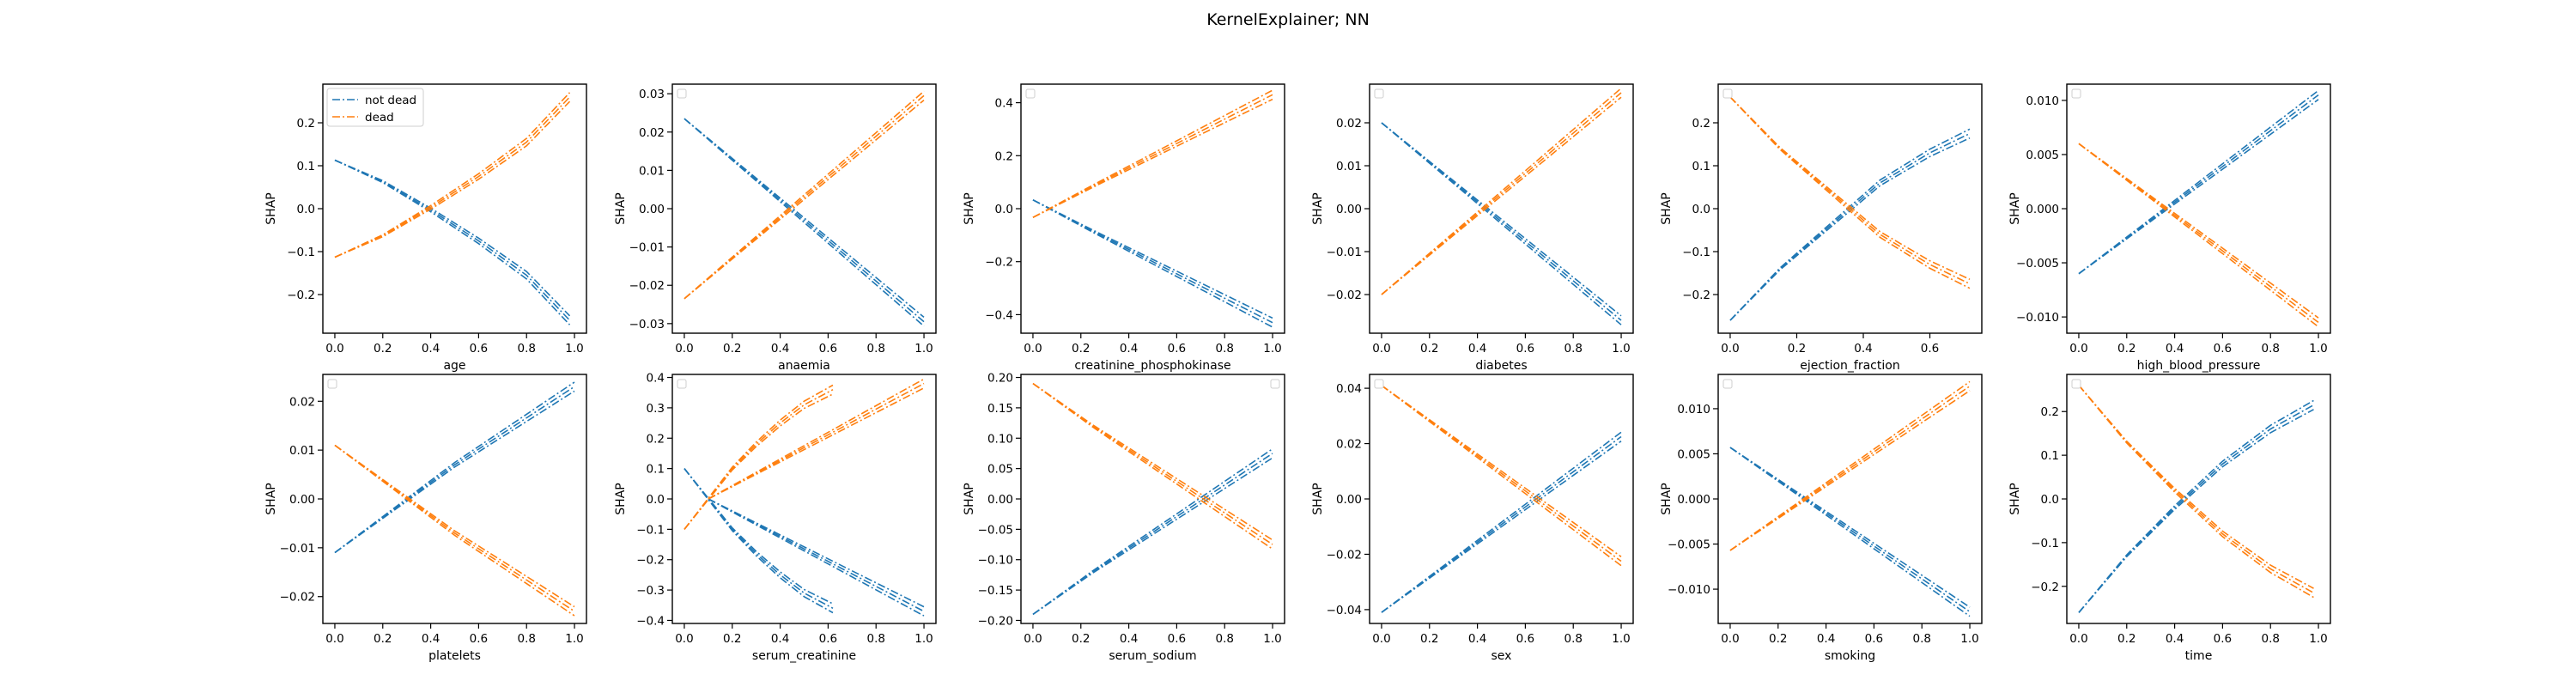  I want to click on y-tick-label: −0.05, so click(995, 530).